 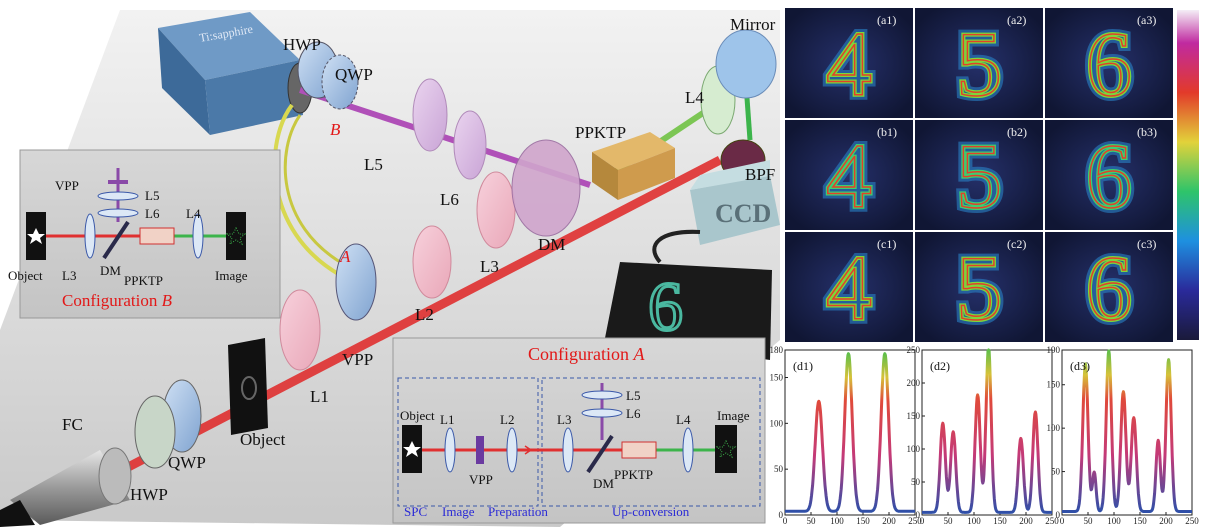 I want to click on label-point-a: A, so click(x=345, y=256).